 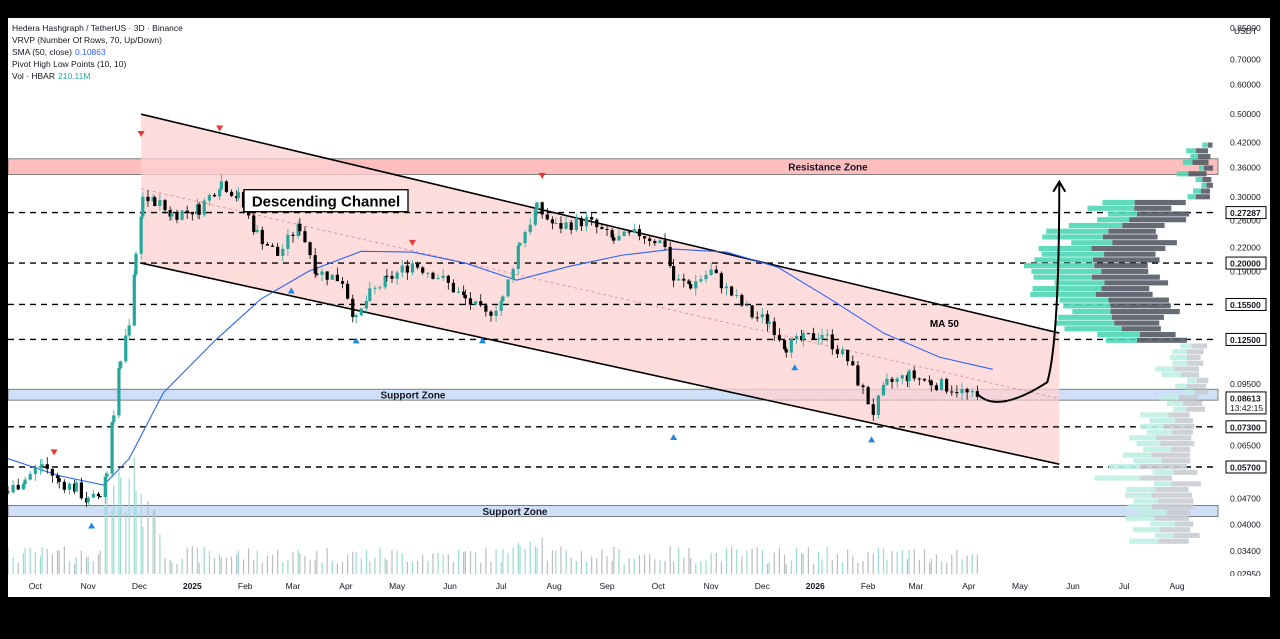 What do you see at coordinates (1245, 60) in the screenshot?
I see `price-tick-1: 0.70000` at bounding box center [1245, 60].